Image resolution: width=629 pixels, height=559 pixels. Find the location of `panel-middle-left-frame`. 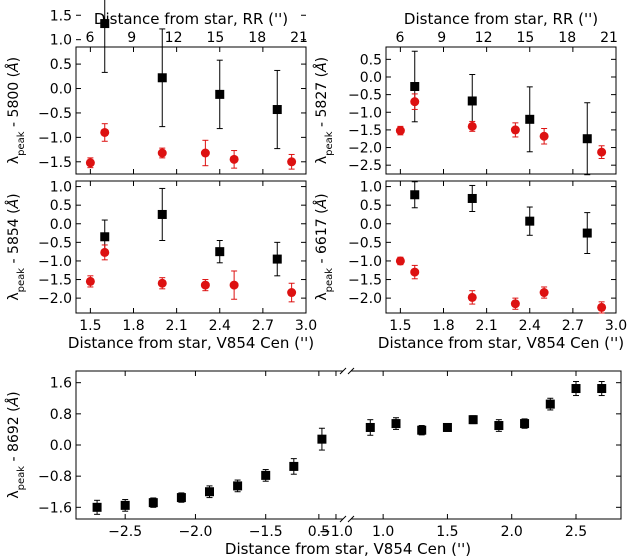

panel-middle-left-frame is located at coordinates (191, 247).